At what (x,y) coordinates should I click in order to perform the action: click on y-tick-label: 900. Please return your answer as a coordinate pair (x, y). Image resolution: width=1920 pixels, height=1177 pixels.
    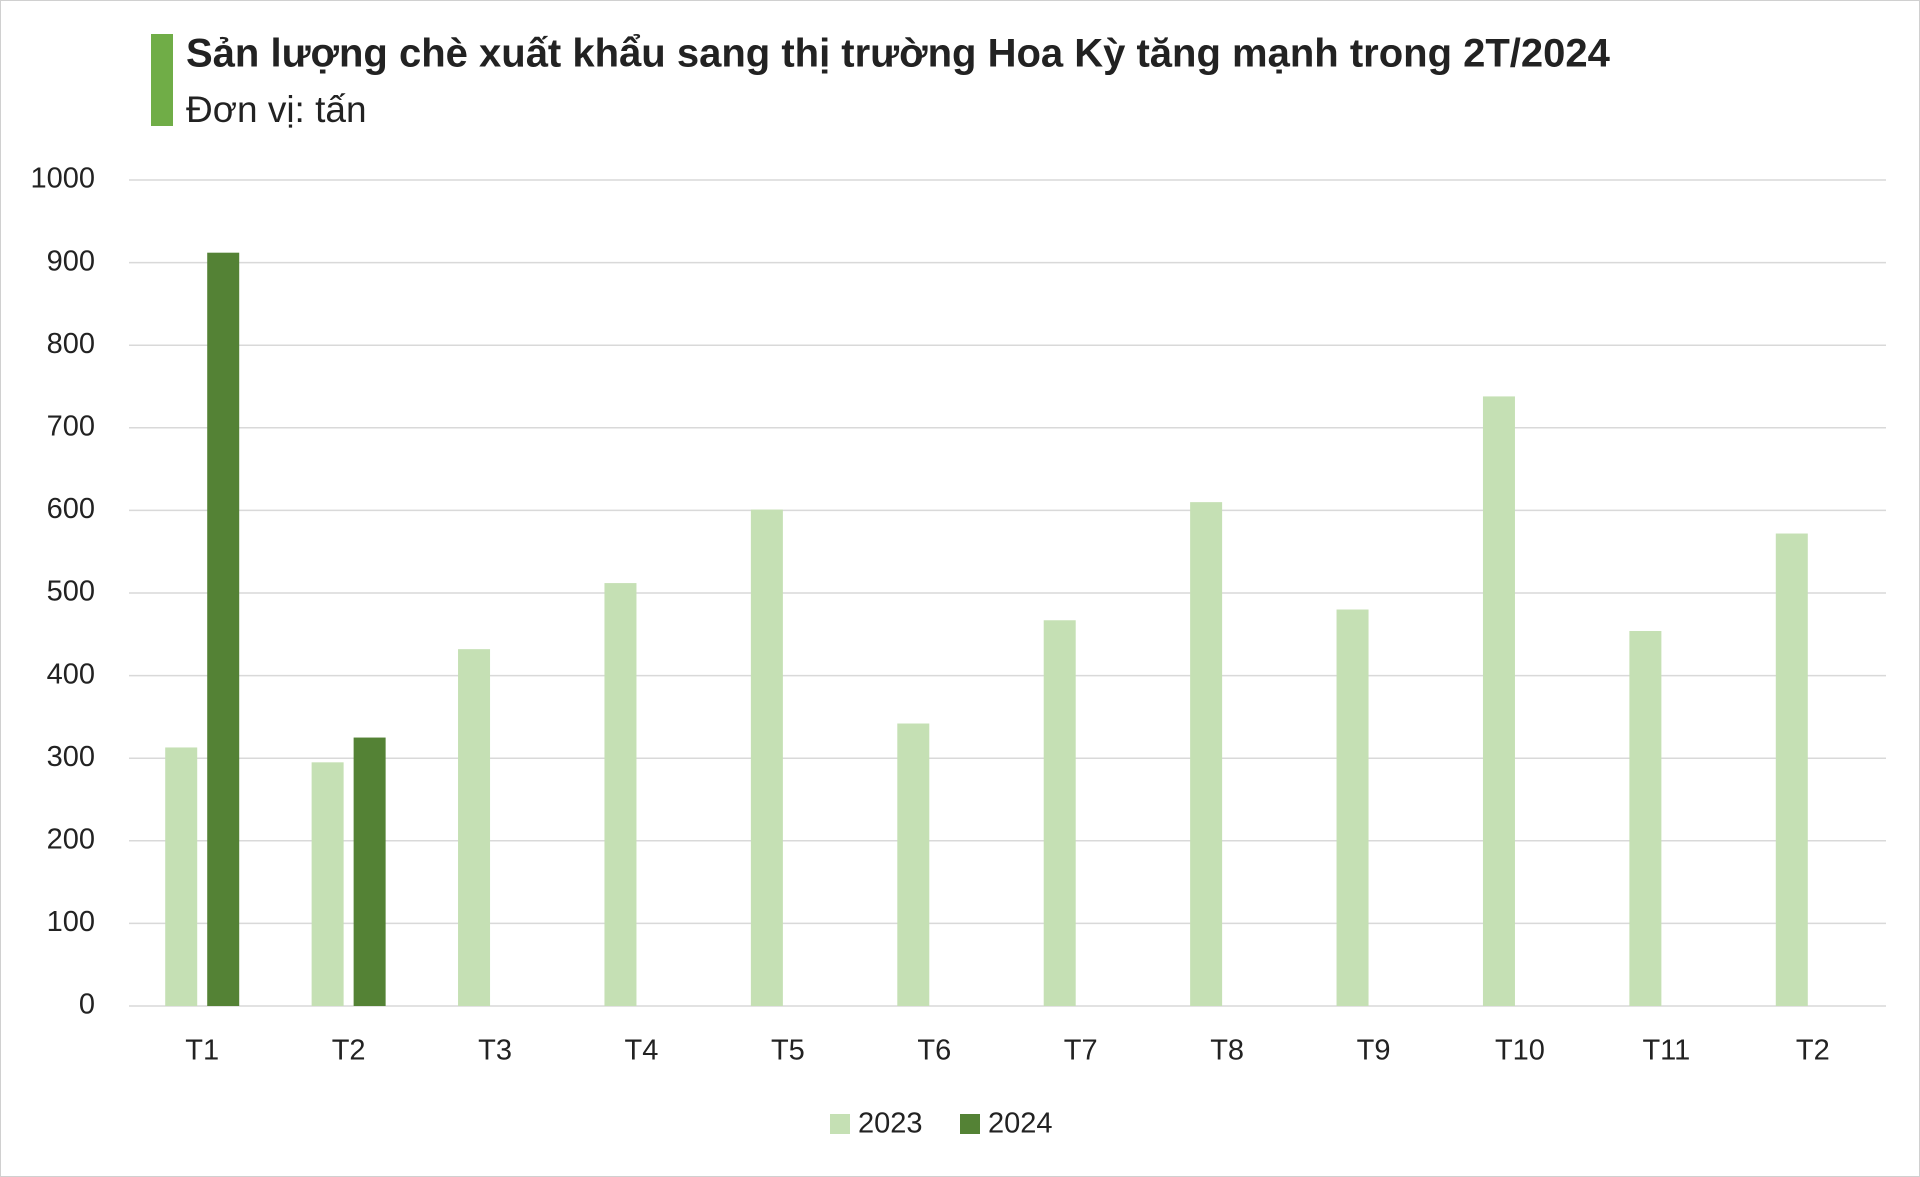
    Looking at the image, I should click on (71, 261).